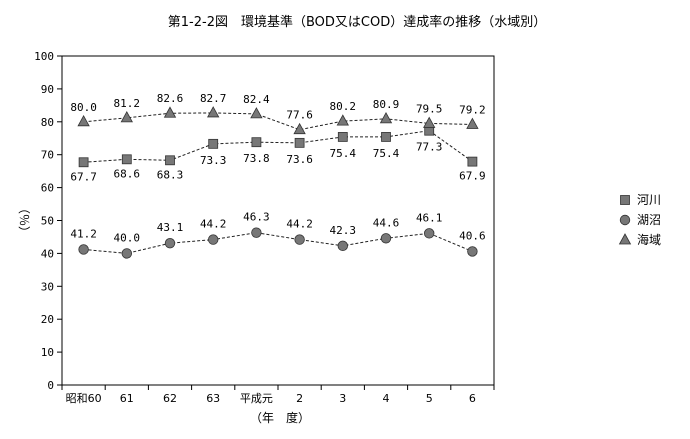 This screenshot has height=439, width=690. What do you see at coordinates (47, 188) in the screenshot?
I see `y-tick-label: 60` at bounding box center [47, 188].